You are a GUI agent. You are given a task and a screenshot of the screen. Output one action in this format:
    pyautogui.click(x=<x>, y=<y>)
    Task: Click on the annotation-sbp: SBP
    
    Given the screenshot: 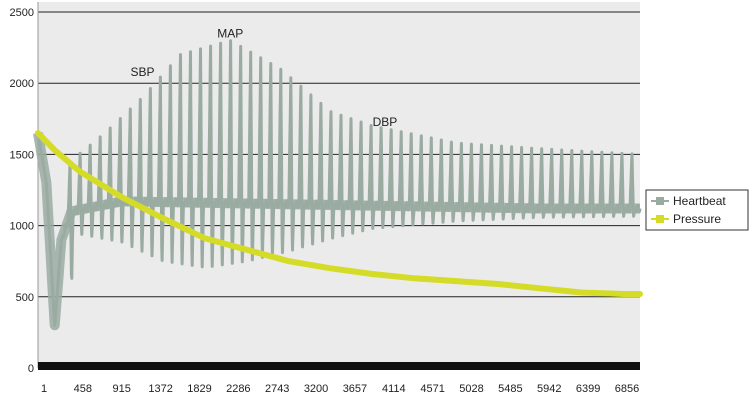 What is the action you would take?
    pyautogui.click(x=143, y=72)
    